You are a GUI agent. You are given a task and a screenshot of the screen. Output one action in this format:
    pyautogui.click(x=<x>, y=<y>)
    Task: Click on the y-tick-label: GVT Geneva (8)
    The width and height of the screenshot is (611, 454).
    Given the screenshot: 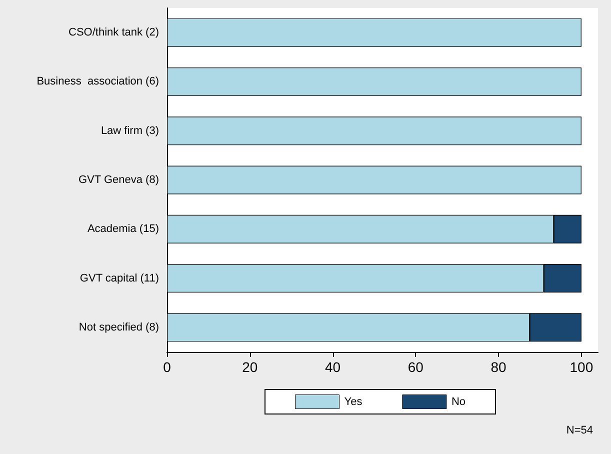 What is the action you would take?
    pyautogui.click(x=118, y=180)
    